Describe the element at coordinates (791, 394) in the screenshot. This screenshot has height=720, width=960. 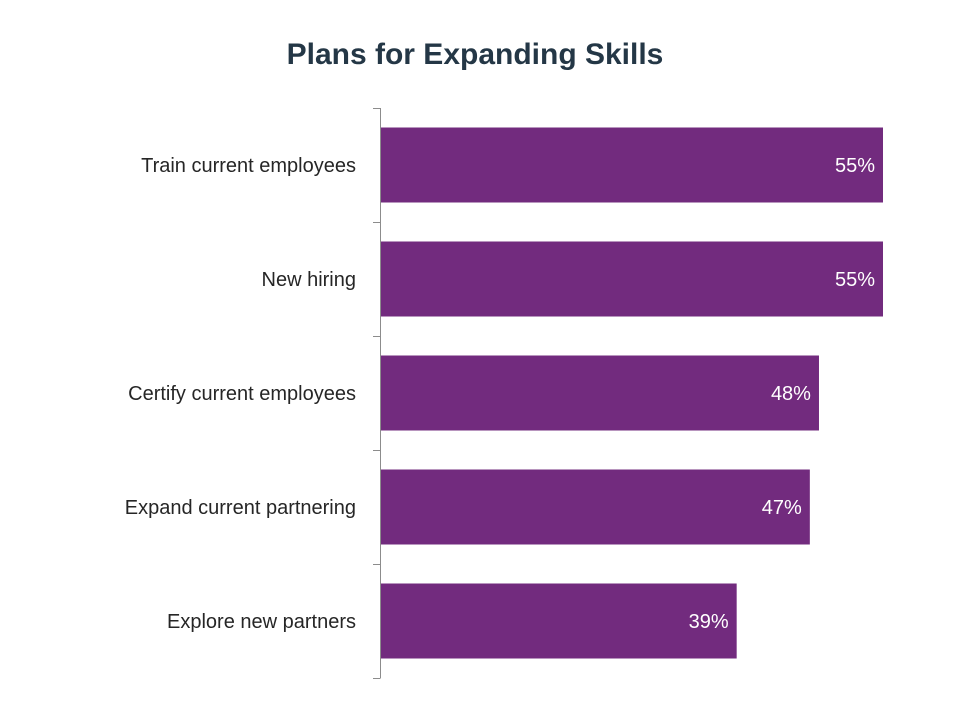
I see `value-label: 48%` at that location.